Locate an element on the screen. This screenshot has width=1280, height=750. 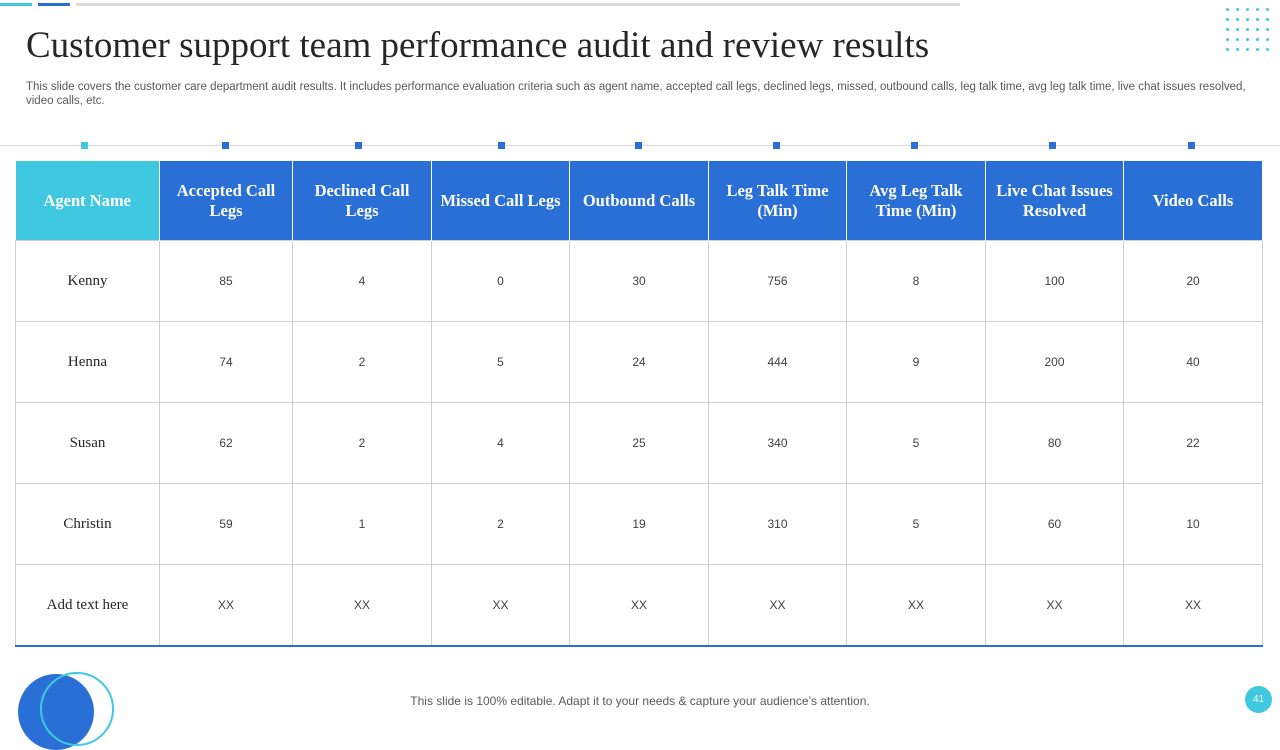
table-cell: 85 is located at coordinates (226, 281).